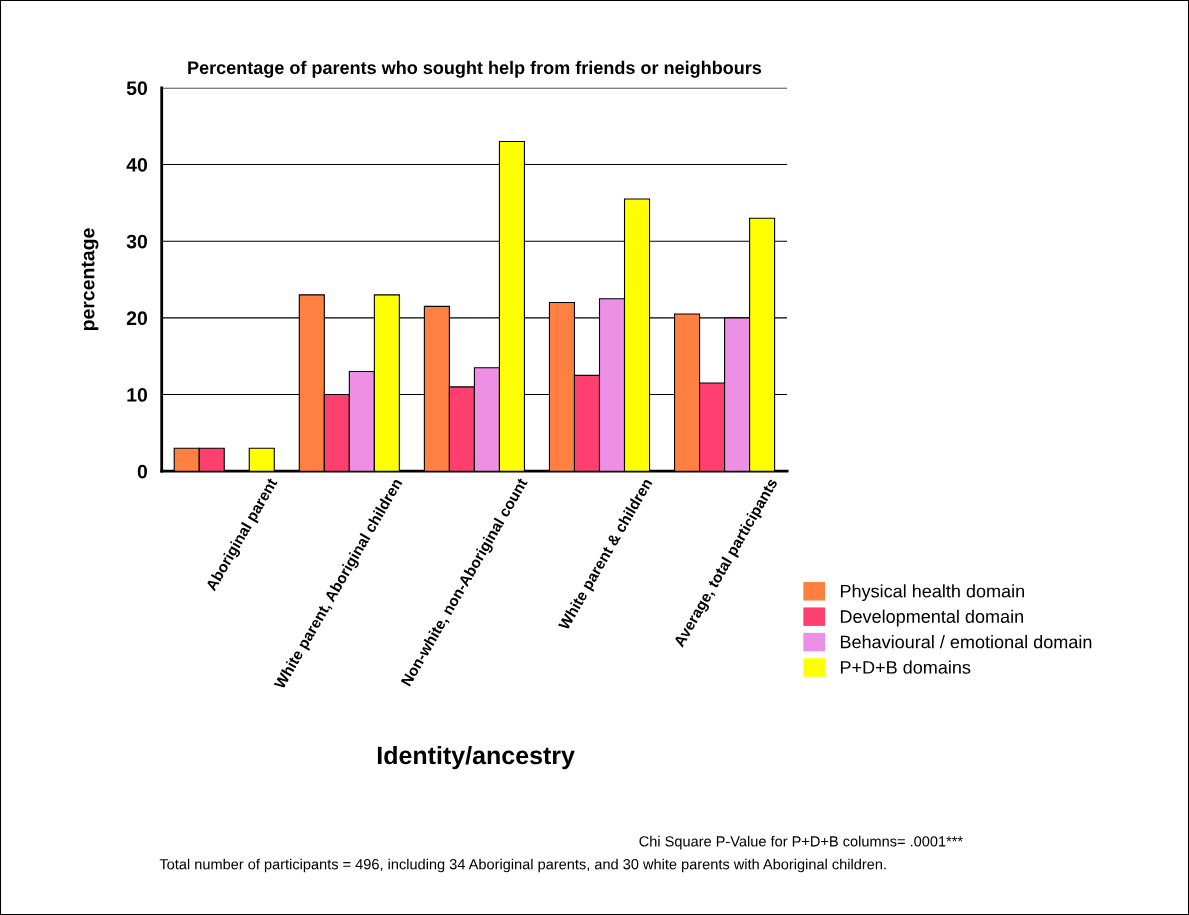 The width and height of the screenshot is (1189, 915). What do you see at coordinates (475, 69) in the screenshot?
I see `chart-title: Percentage of parents who sought help from friends or neighbours` at bounding box center [475, 69].